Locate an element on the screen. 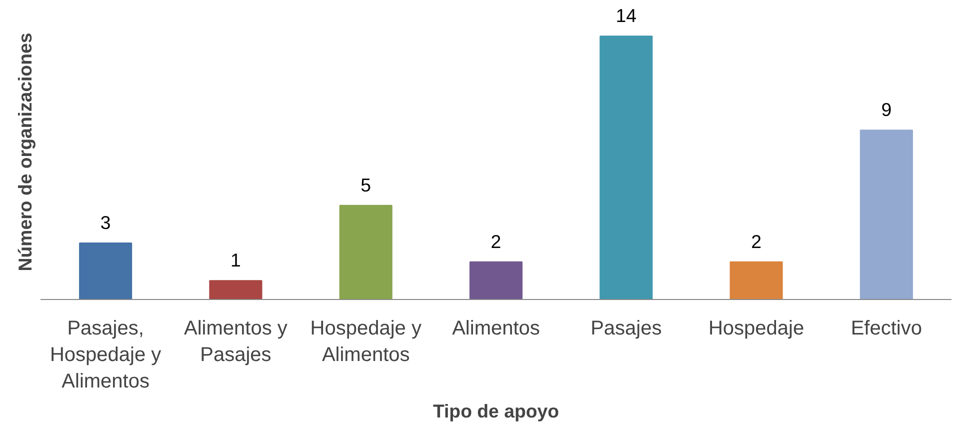 The width and height of the screenshot is (959, 428). x-tick-label: Hospedaje is located at coordinates (756, 329).